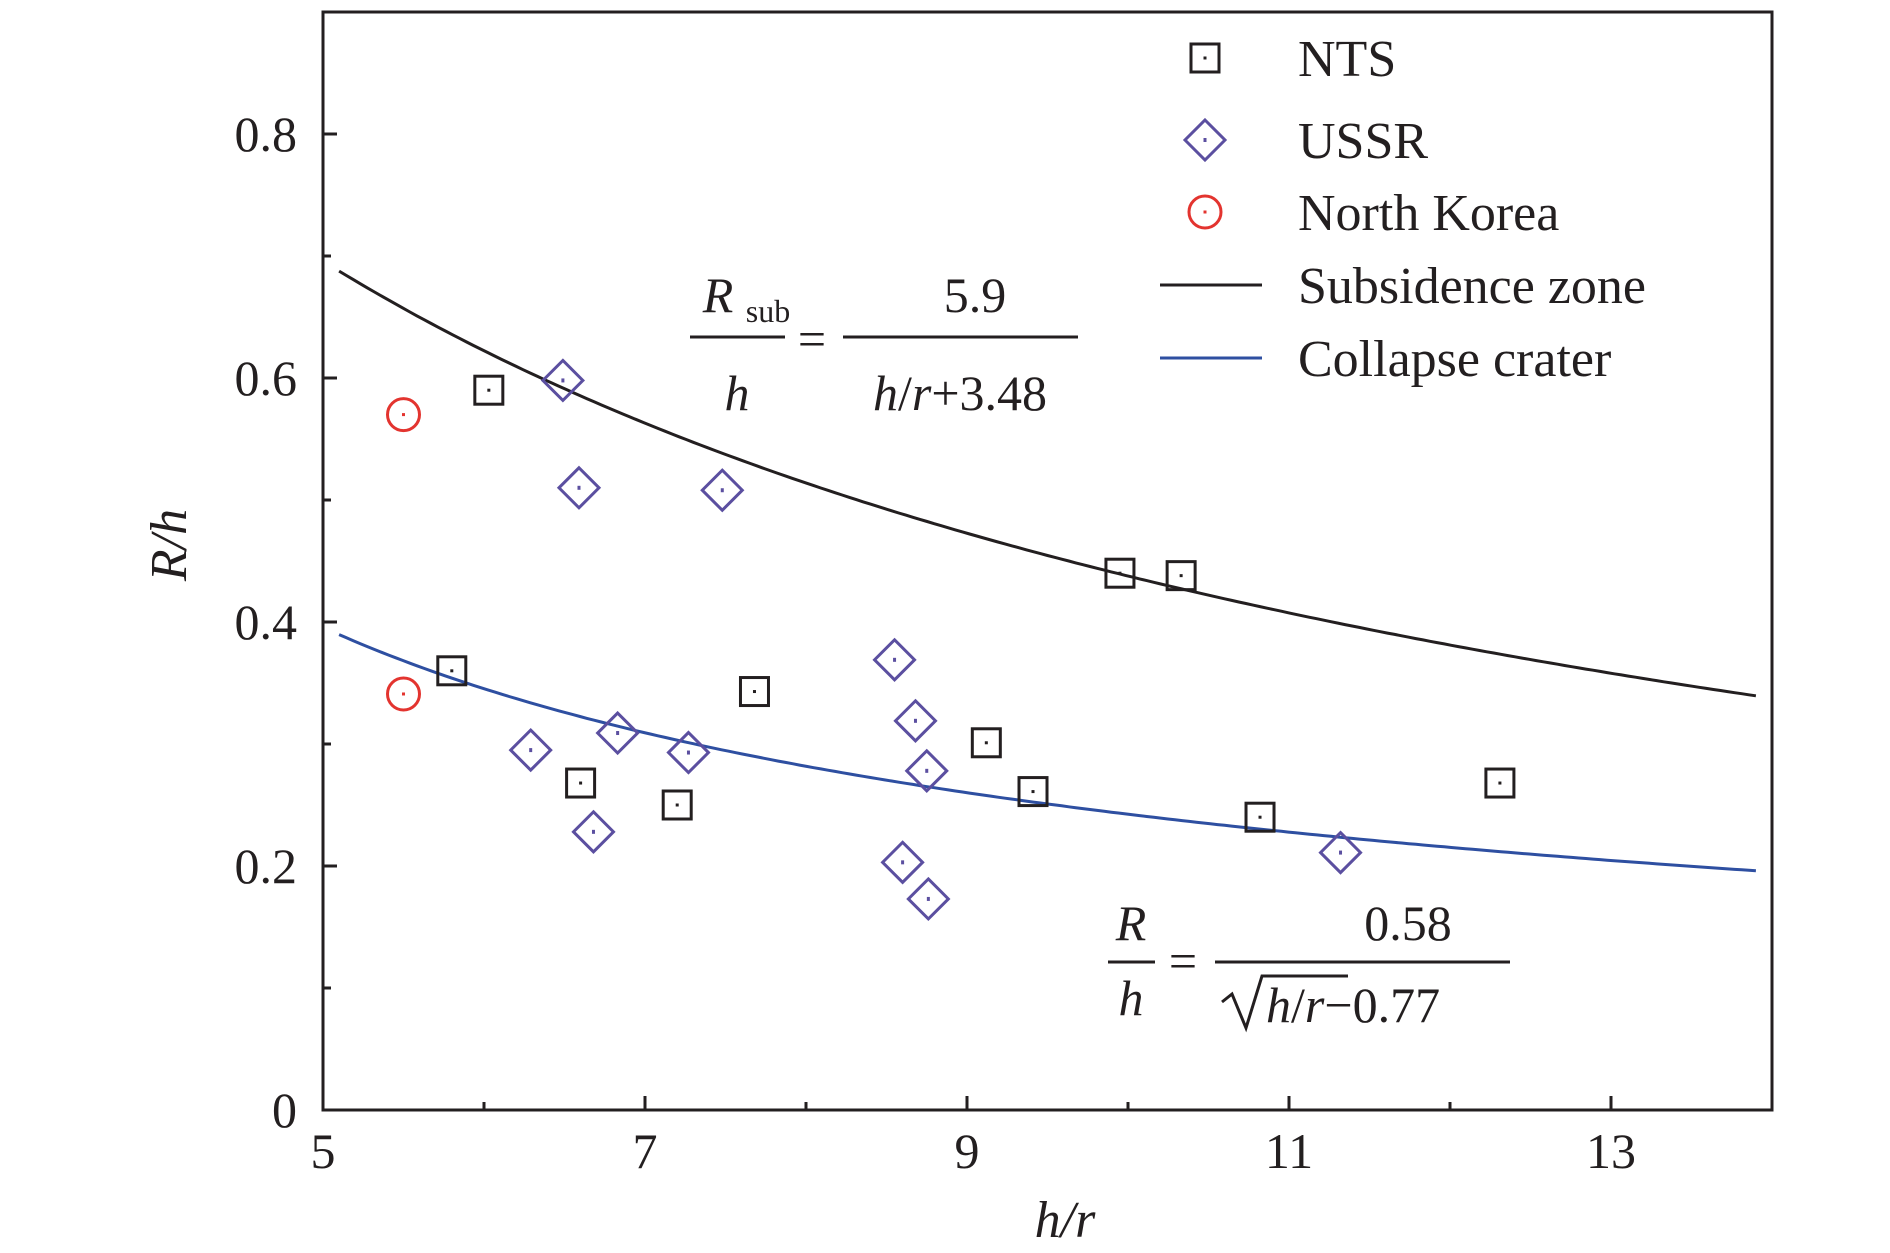 The image size is (1890, 1253). I want to click on x-tick-label: 9, so click(967, 1151).